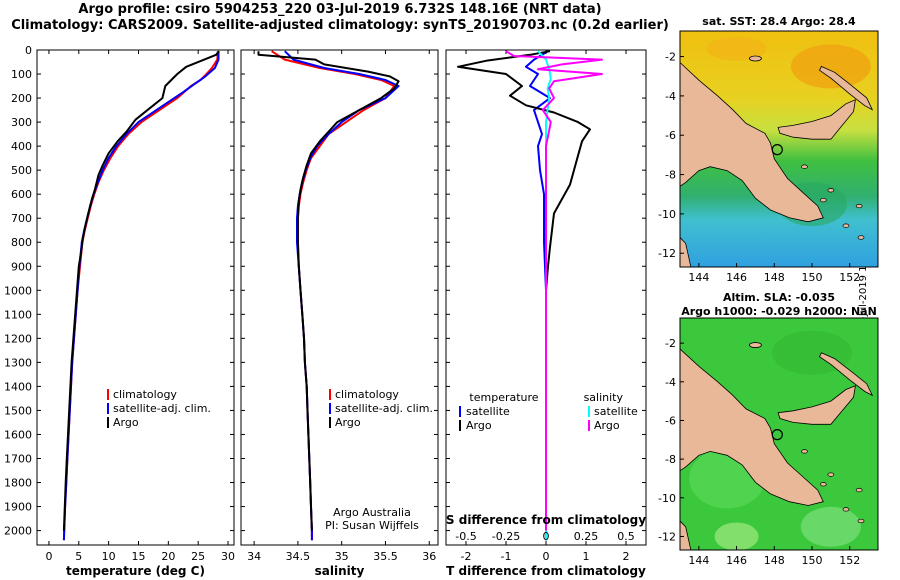  Describe the element at coordinates (670, 96) in the screenshot. I see `map-y-tick-label: -4` at that location.